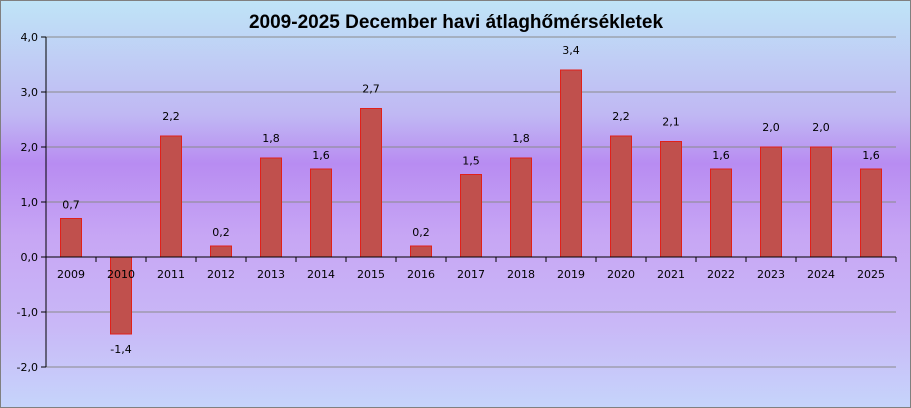 The height and width of the screenshot is (408, 911). I want to click on x-tick-label: 2017, so click(471, 274).